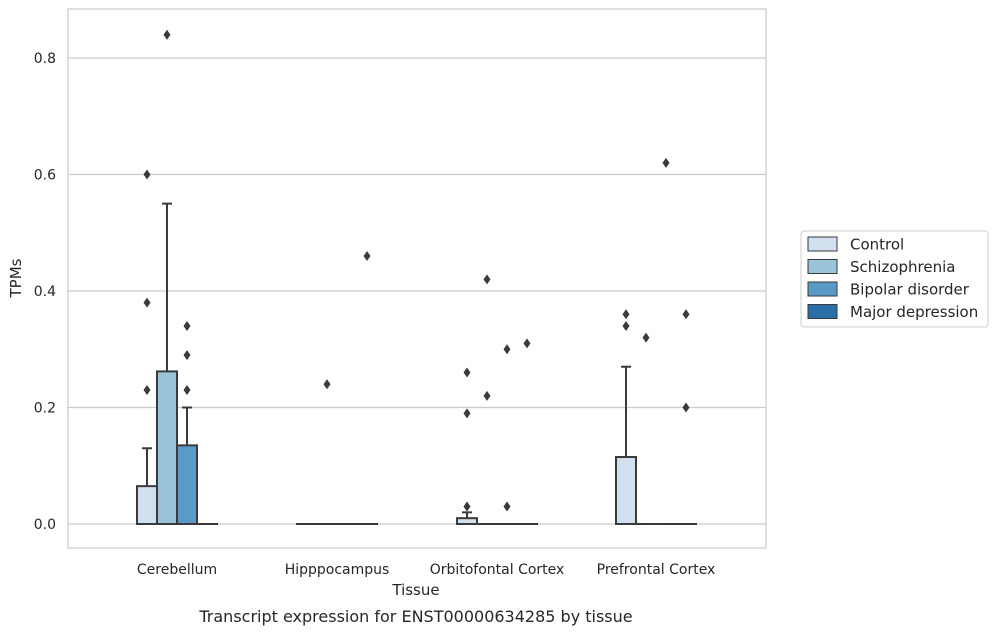 This screenshot has height=634, width=997. I want to click on x-tick-label: Cerebellum, so click(177, 570).